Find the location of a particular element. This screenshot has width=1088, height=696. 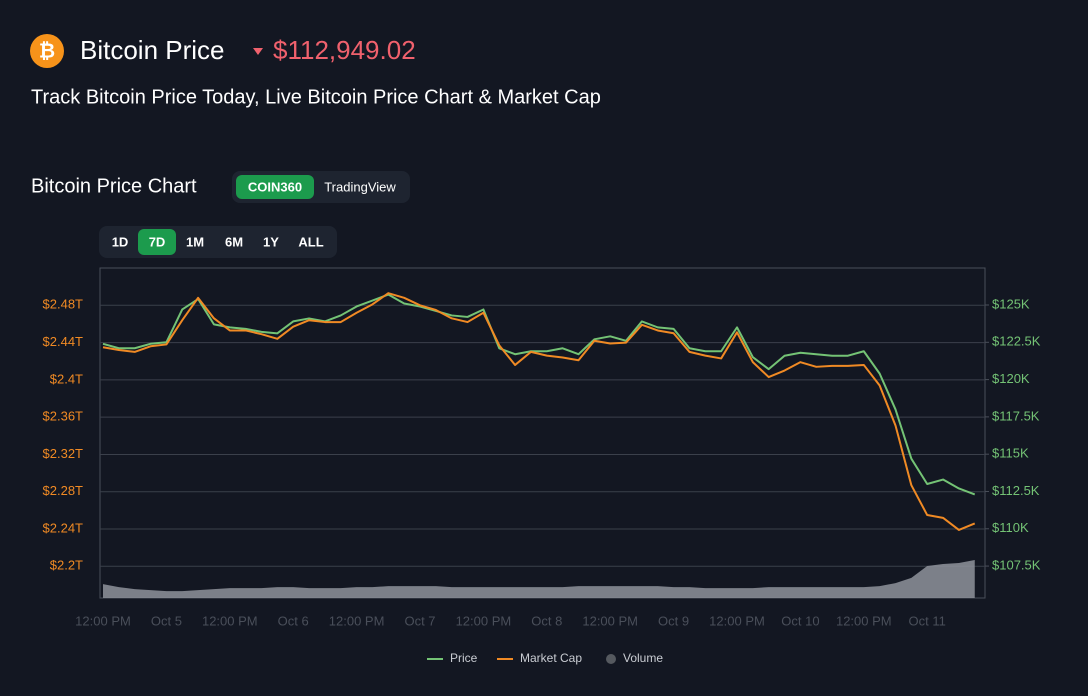

source-label: COIN360 is located at coordinates (275, 186).